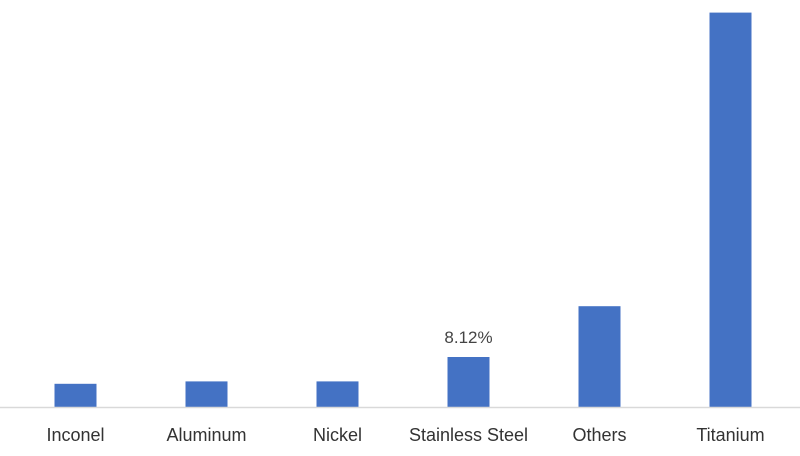 Image resolution: width=800 pixels, height=456 pixels. Describe the element at coordinates (599, 356) in the screenshot. I see `bar-others` at that location.